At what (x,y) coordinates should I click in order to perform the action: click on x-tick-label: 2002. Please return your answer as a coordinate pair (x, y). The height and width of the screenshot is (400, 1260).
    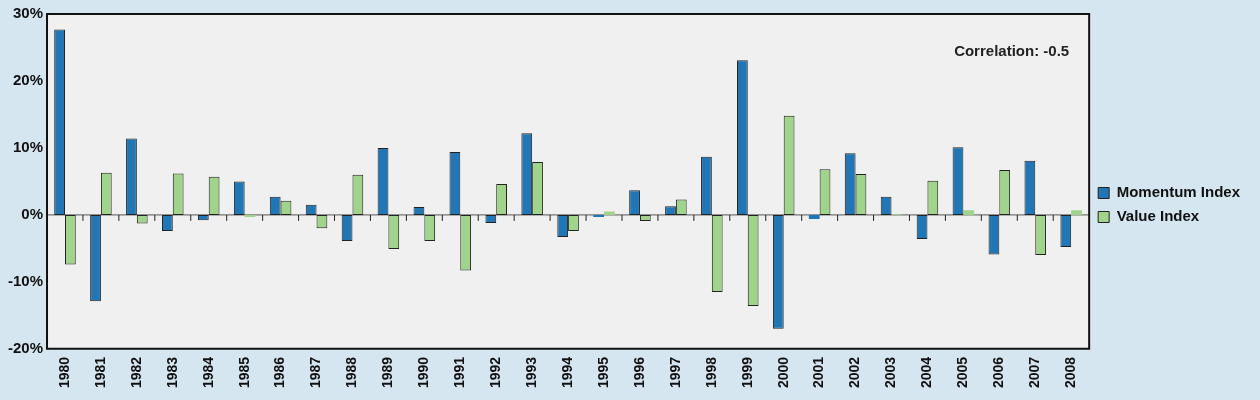
    Looking at the image, I should click on (854, 372).